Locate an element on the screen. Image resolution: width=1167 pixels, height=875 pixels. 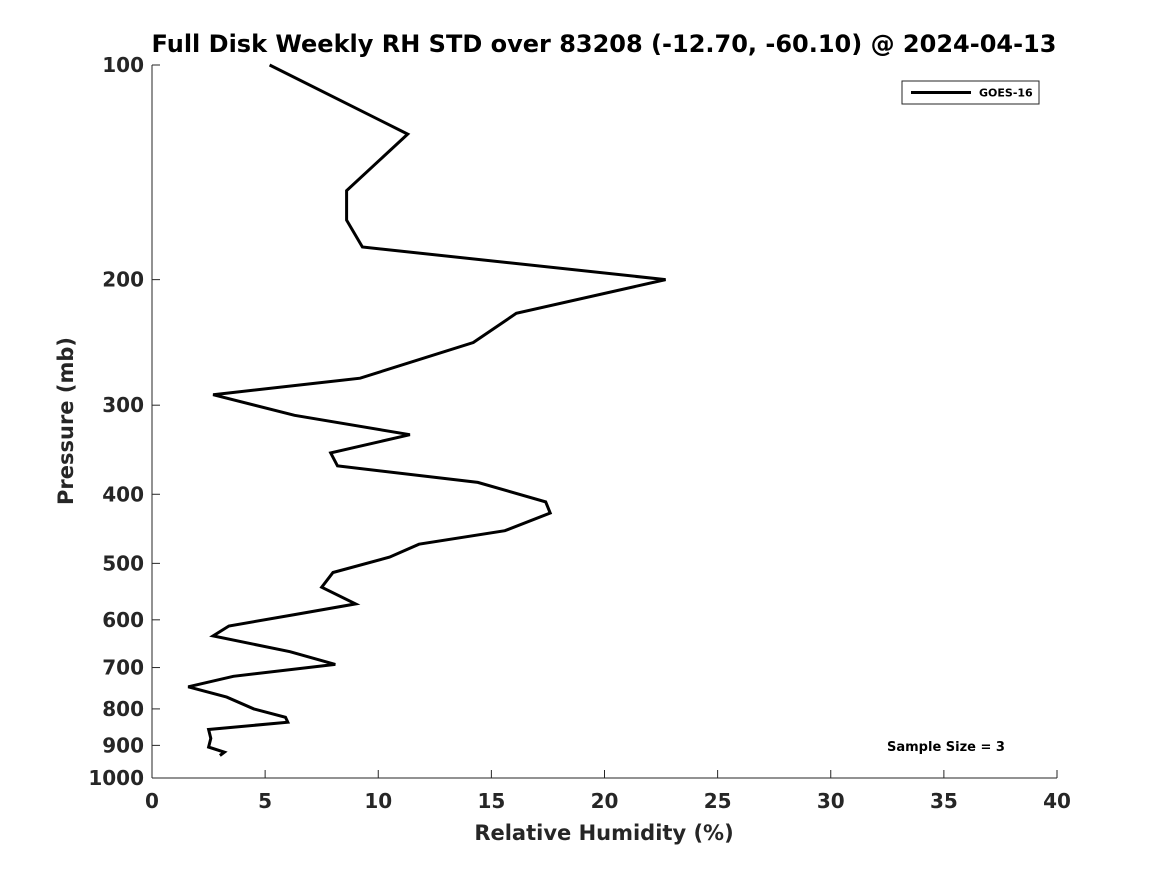
y-axis-label: Pressure (mb) is located at coordinates (66, 421).